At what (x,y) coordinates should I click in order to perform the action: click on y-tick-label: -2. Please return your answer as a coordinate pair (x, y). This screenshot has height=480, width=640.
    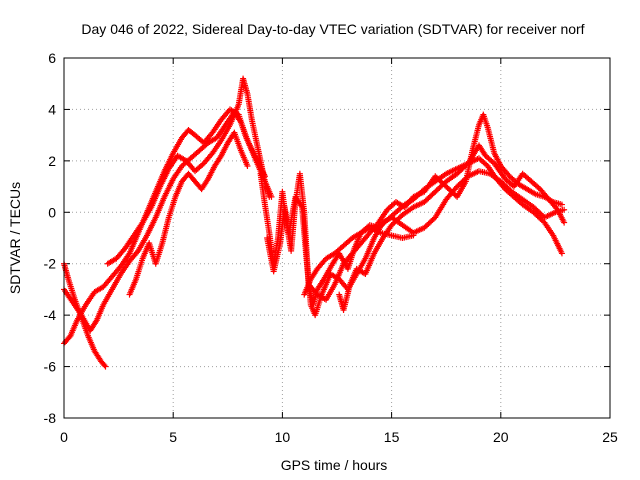
    Looking at the image, I should click on (50, 264).